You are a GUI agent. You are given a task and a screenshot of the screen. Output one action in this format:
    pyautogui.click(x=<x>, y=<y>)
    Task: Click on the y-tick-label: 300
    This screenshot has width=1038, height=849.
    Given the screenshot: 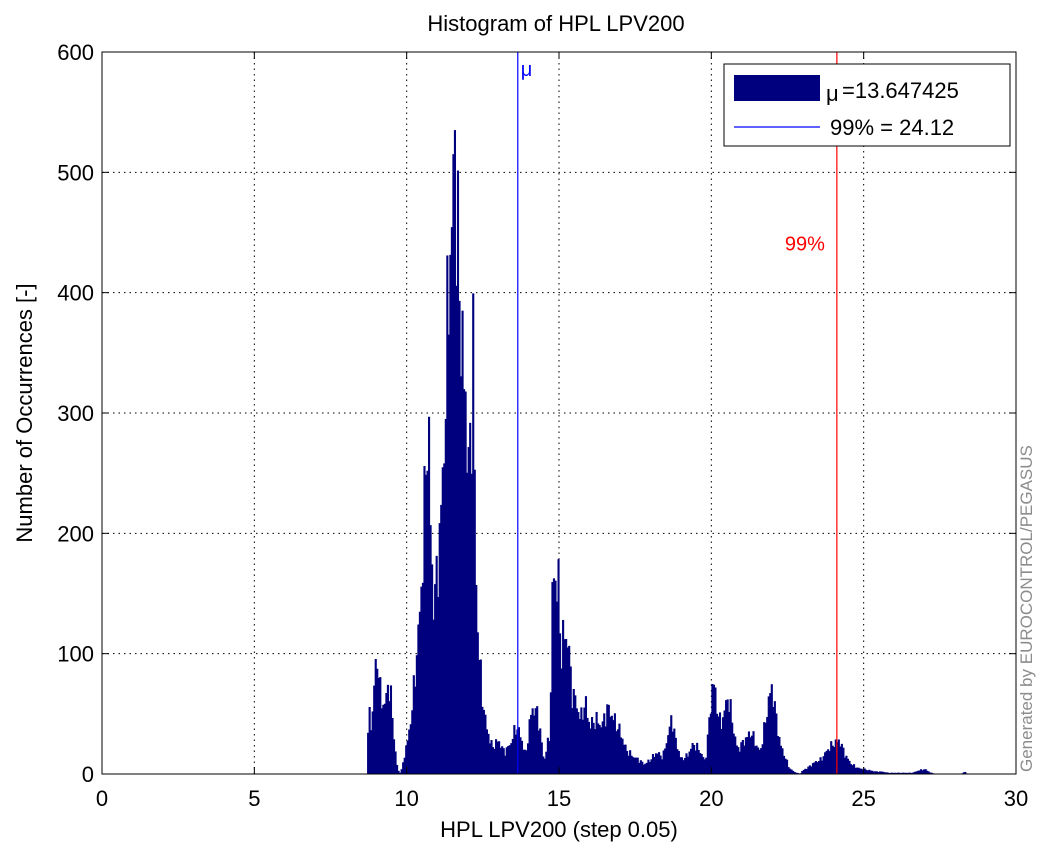 What is the action you would take?
    pyautogui.click(x=75, y=413)
    